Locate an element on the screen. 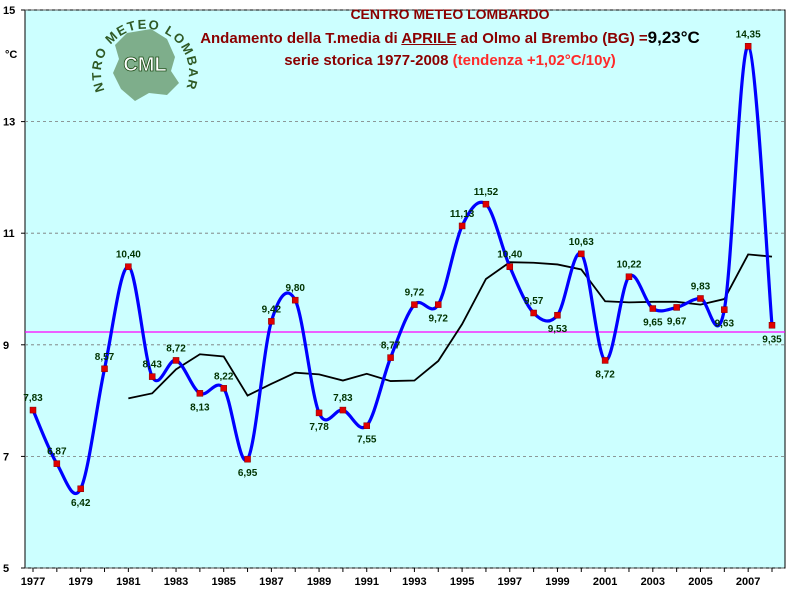 Image resolution: width=790 pixels, height=605 pixels. x-tick-label: 1989 is located at coordinates (319, 582).